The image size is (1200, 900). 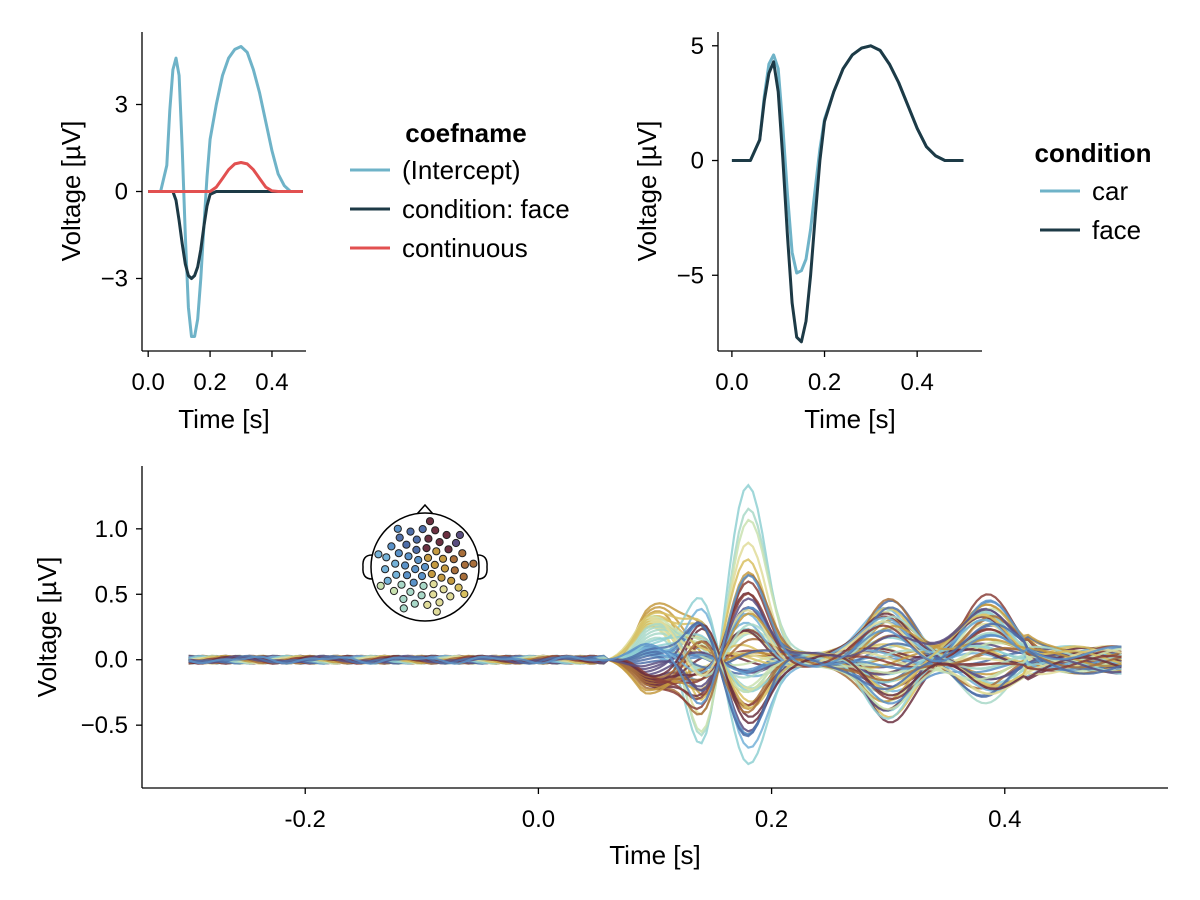 I want to click on x-tick-label: -0.2, so click(x=305, y=819).